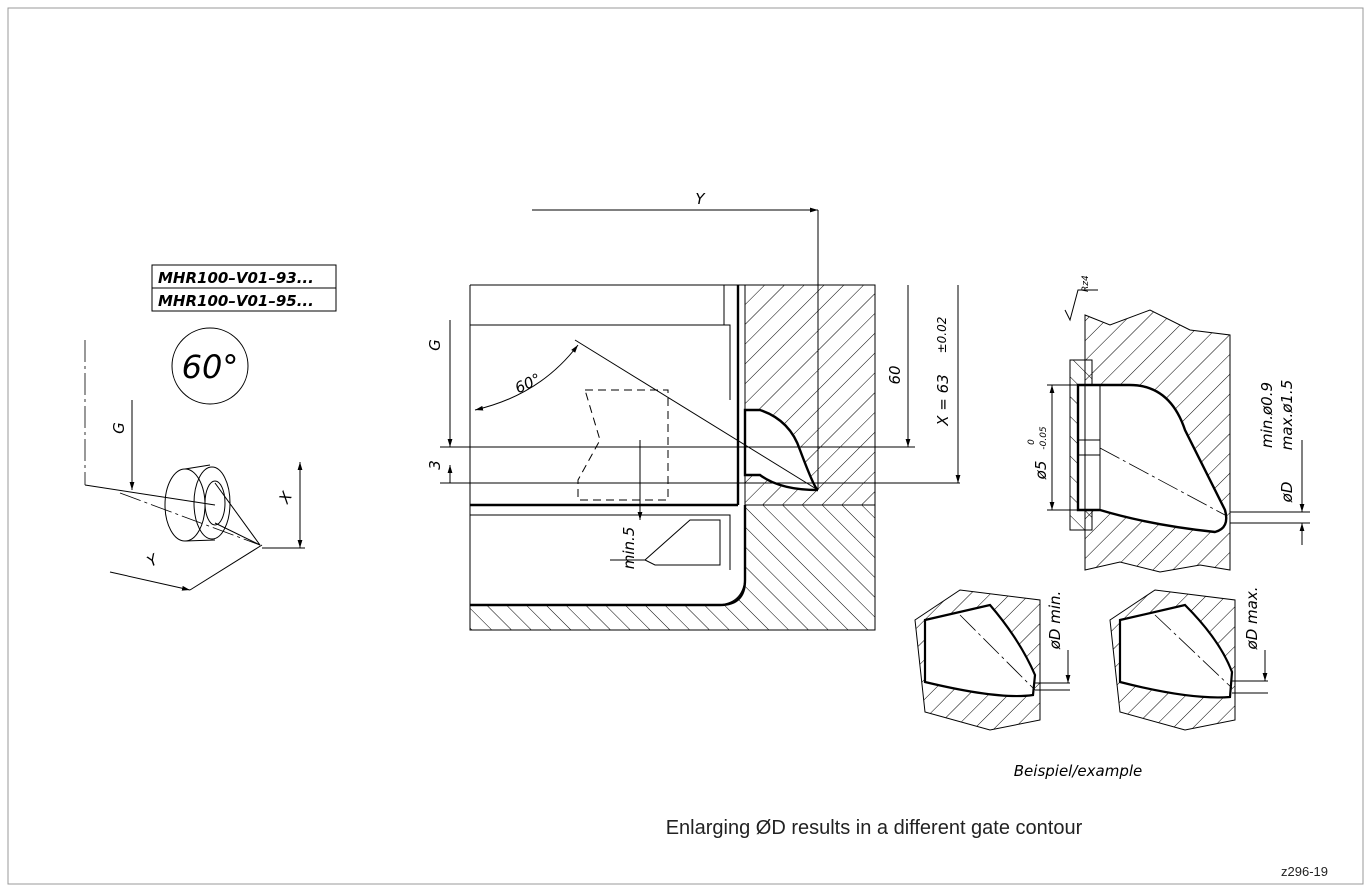 This screenshot has width=1371, height=892. What do you see at coordinates (528, 384) in the screenshot?
I see `angle-label: 60°` at bounding box center [528, 384].